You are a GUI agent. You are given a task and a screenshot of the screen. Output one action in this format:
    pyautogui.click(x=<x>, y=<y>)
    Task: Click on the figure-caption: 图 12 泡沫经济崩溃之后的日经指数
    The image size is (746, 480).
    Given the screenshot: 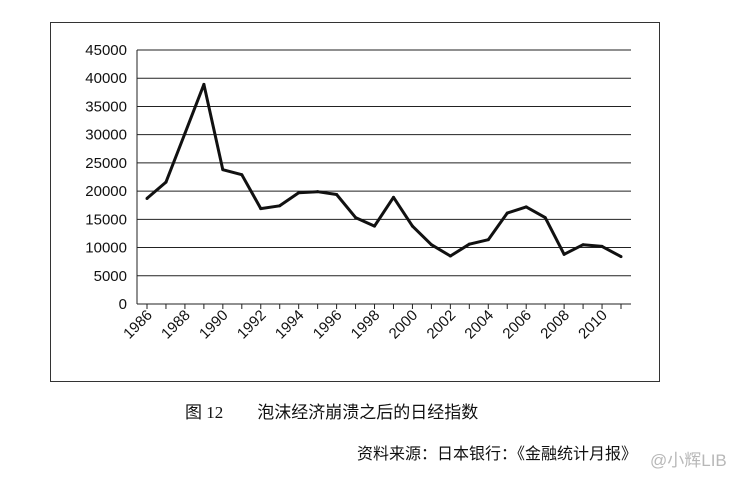 What is the action you would take?
    pyautogui.click(x=331, y=410)
    